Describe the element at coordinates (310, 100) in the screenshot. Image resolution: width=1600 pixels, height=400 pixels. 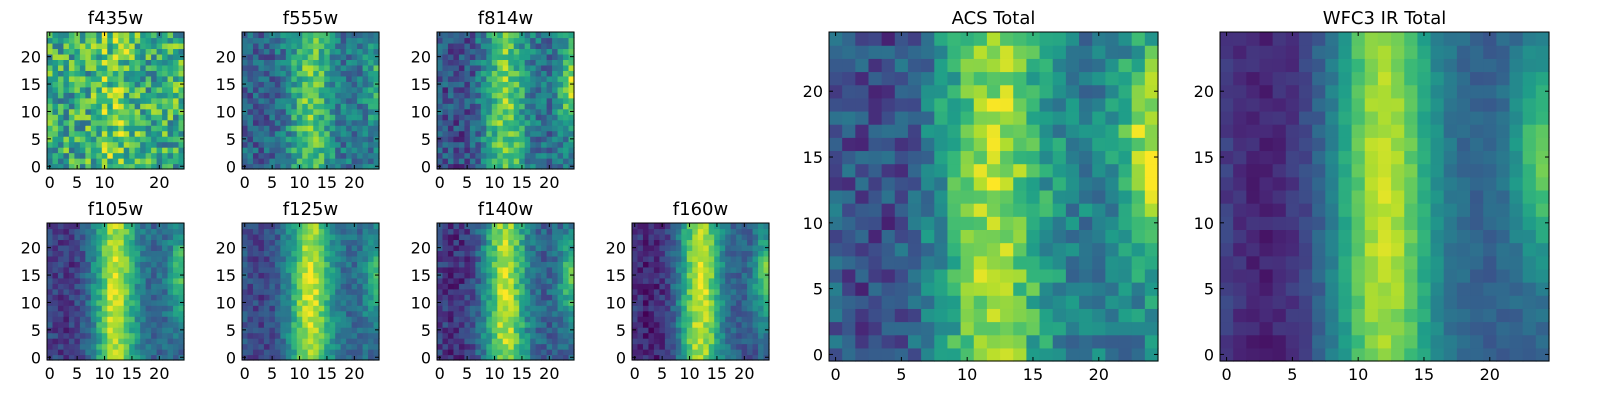
I see `axes-frame` at that location.